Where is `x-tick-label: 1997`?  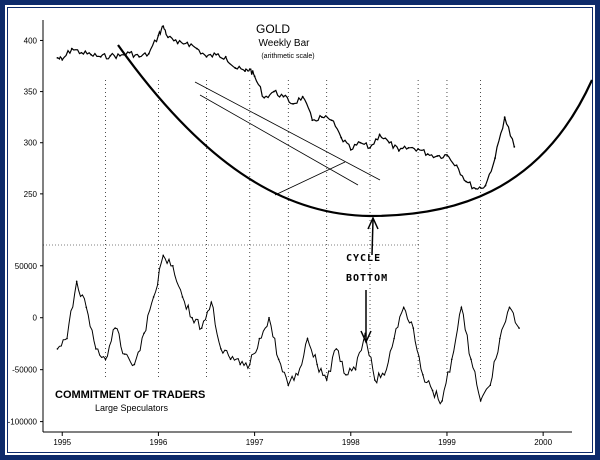 x-tick-label: 1997 is located at coordinates (255, 442).